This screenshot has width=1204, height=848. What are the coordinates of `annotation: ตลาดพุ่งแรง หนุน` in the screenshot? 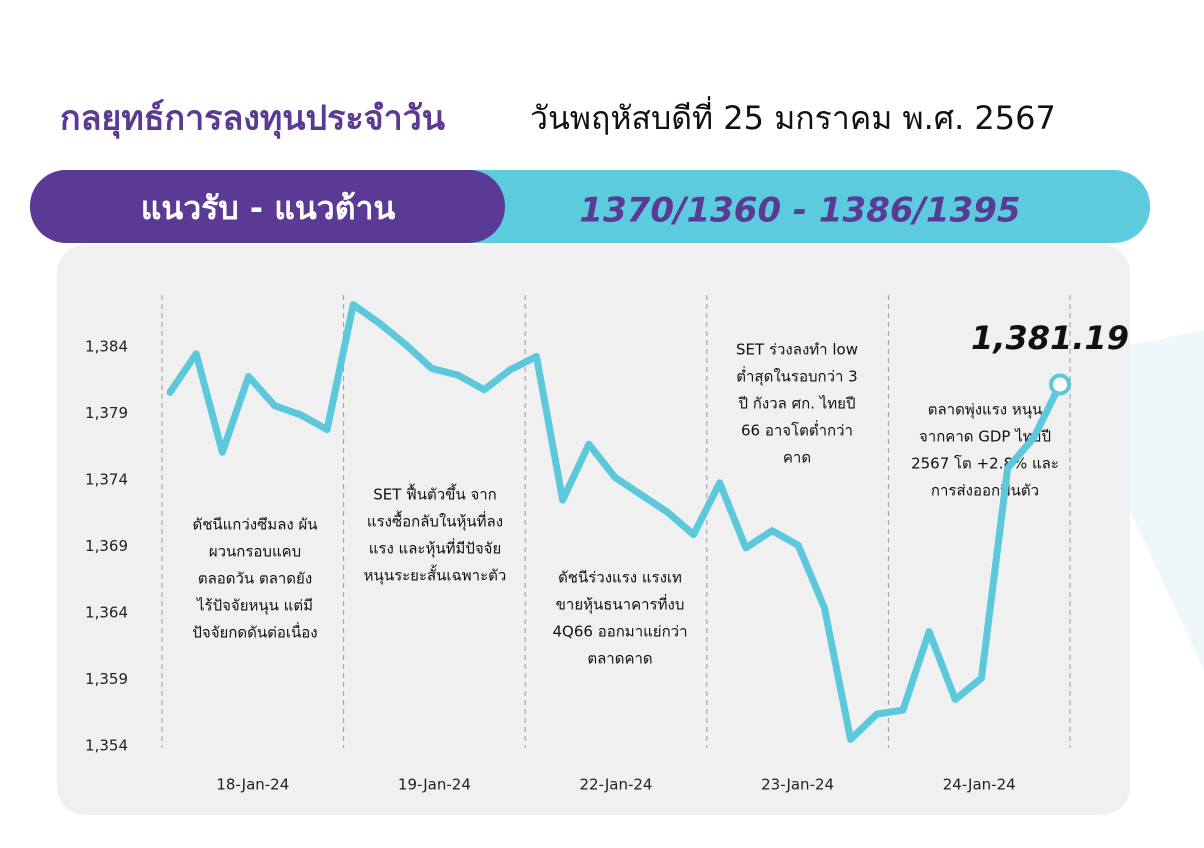 It's located at (985, 410).